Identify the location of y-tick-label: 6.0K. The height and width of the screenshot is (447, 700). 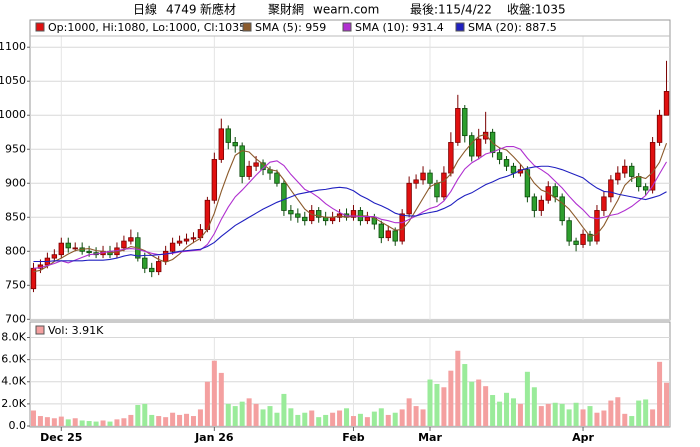
(13, 359).